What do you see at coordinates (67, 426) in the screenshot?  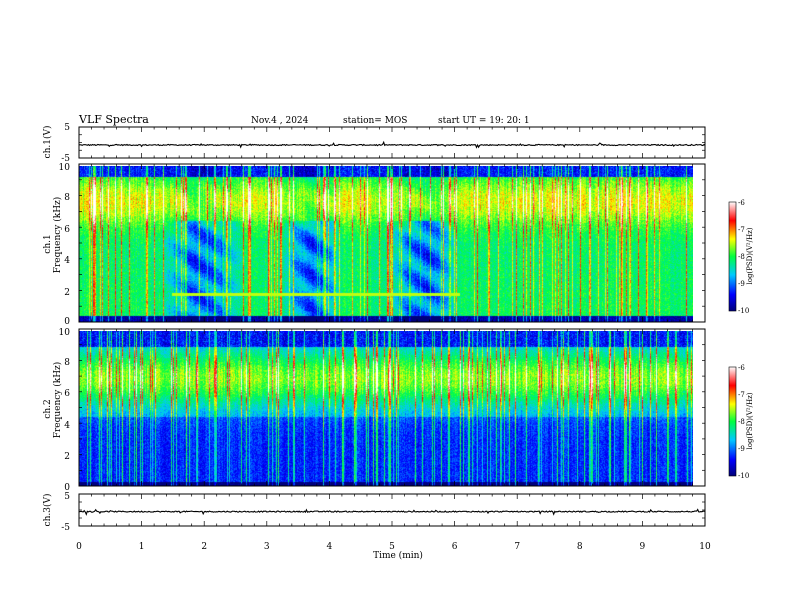 I see `ch2-spec-ytick-4: 4` at bounding box center [67, 426].